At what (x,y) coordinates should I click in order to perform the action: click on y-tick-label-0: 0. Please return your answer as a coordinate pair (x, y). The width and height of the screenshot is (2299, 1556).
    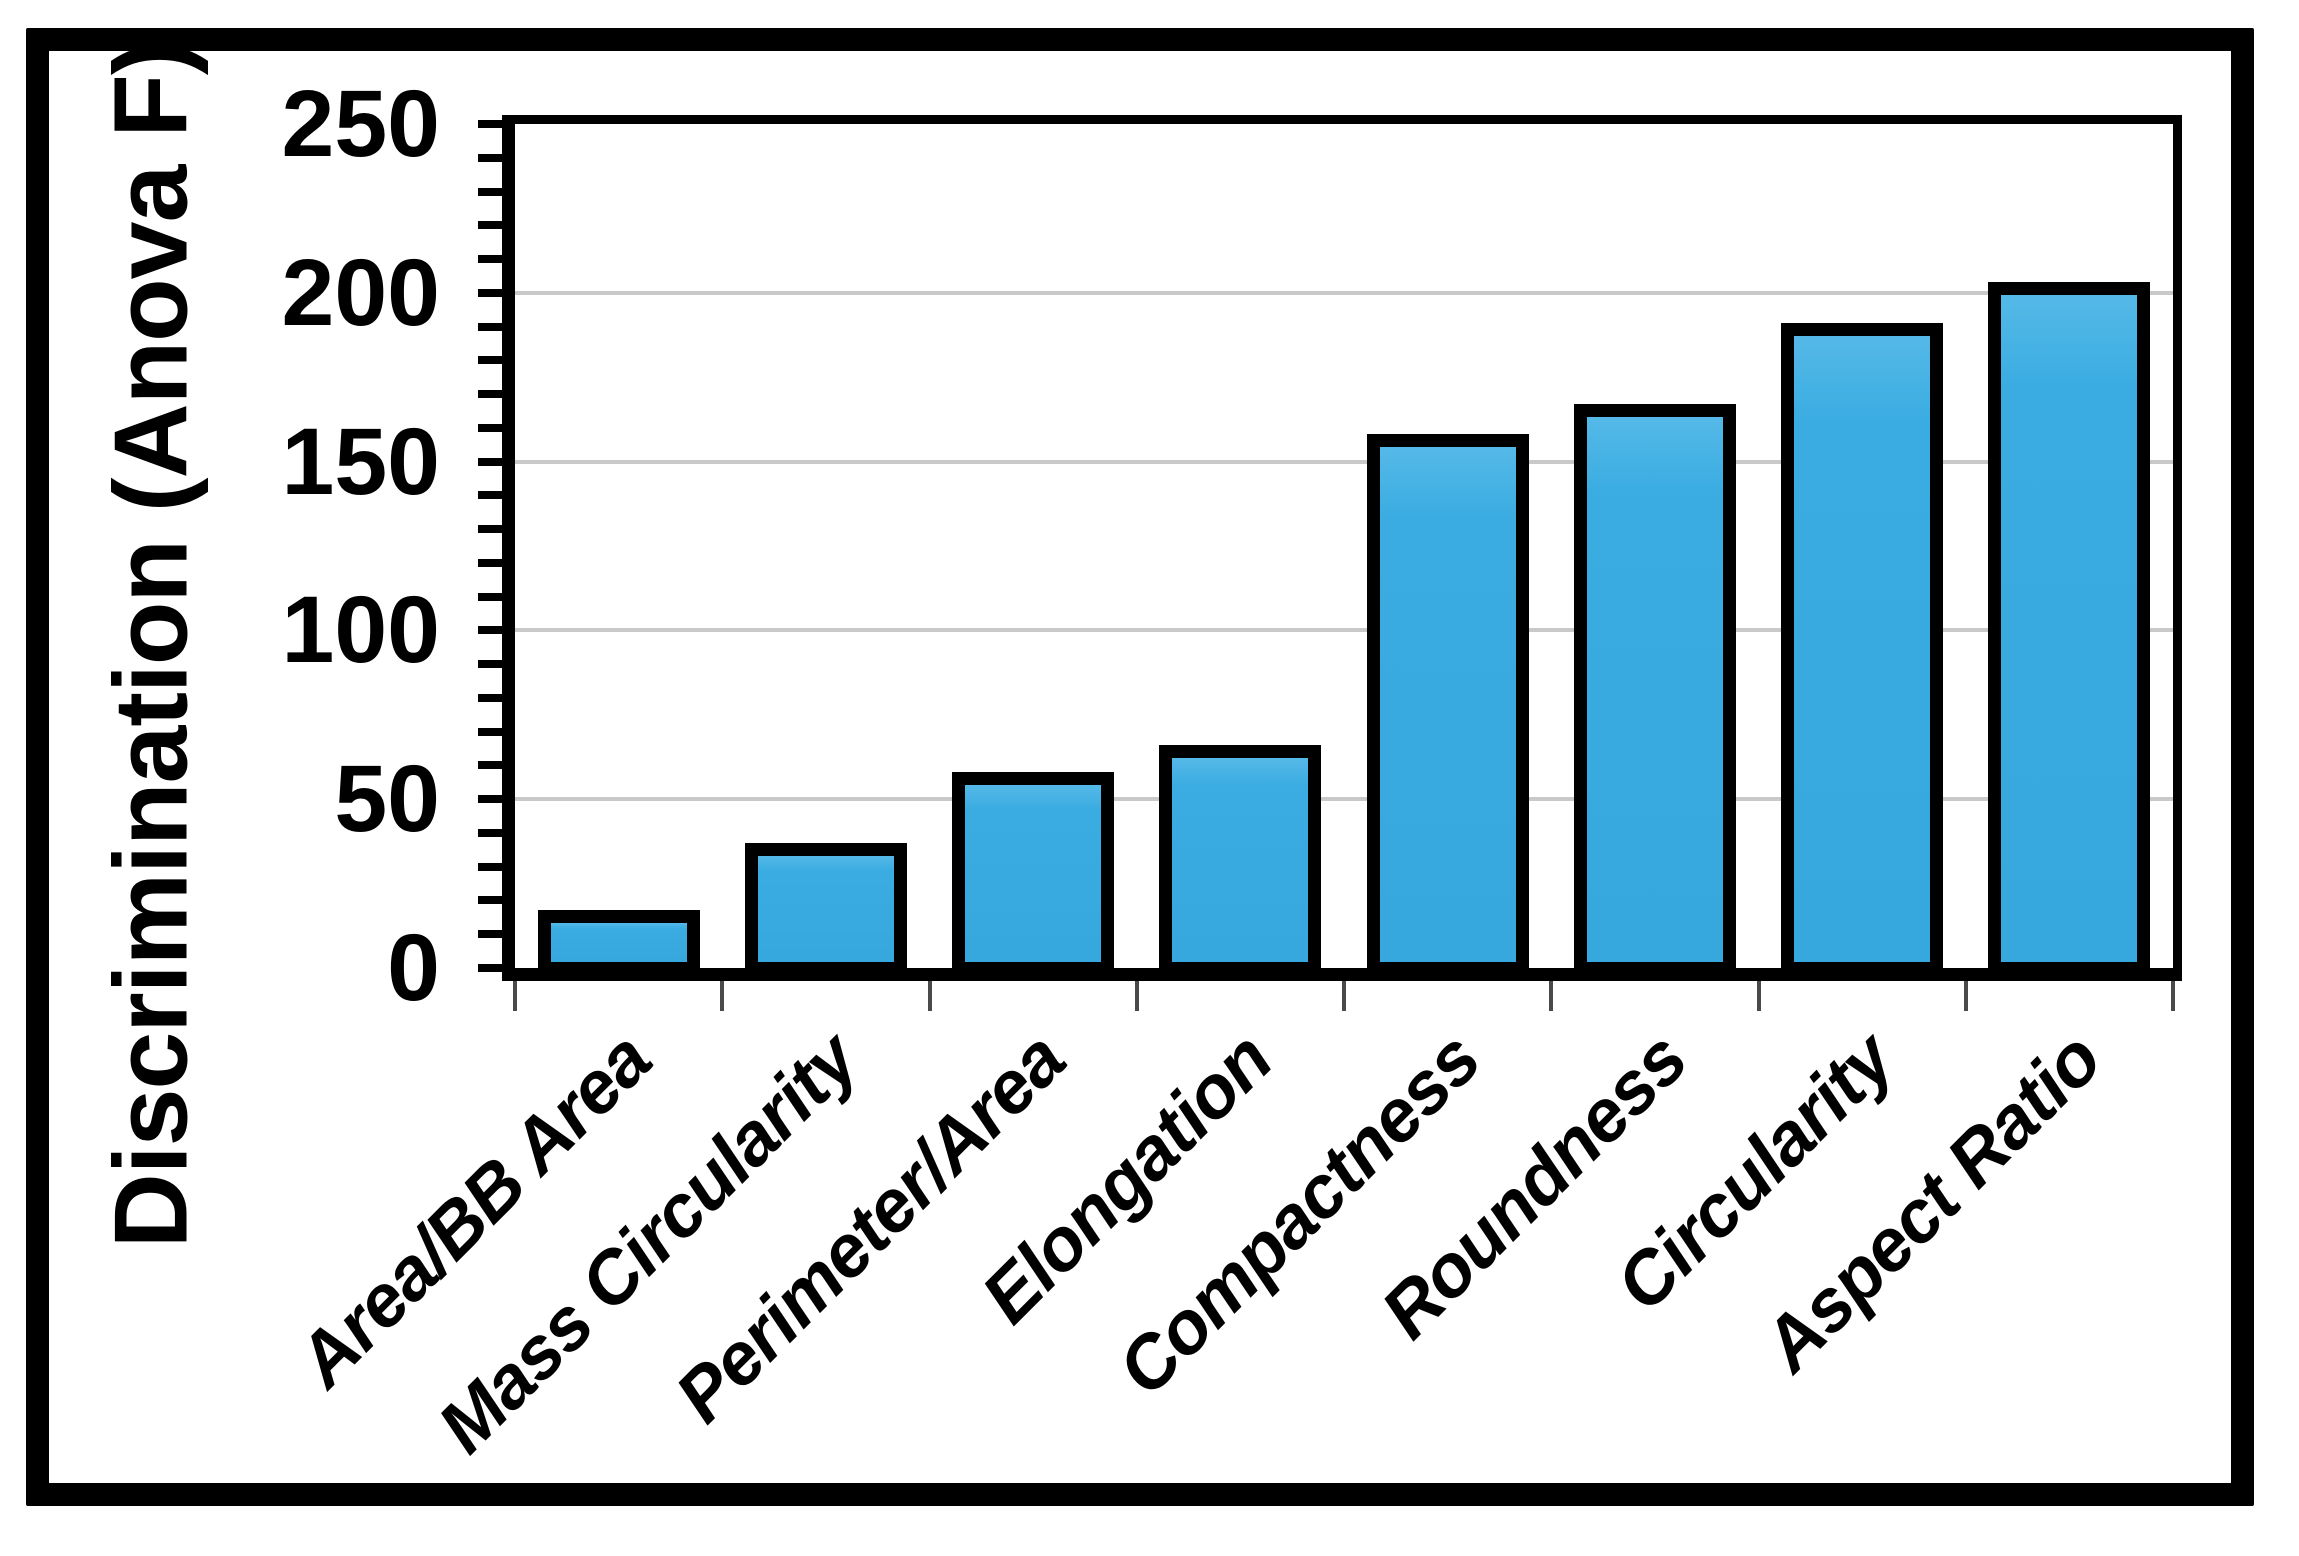
    Looking at the image, I should click on (413, 968).